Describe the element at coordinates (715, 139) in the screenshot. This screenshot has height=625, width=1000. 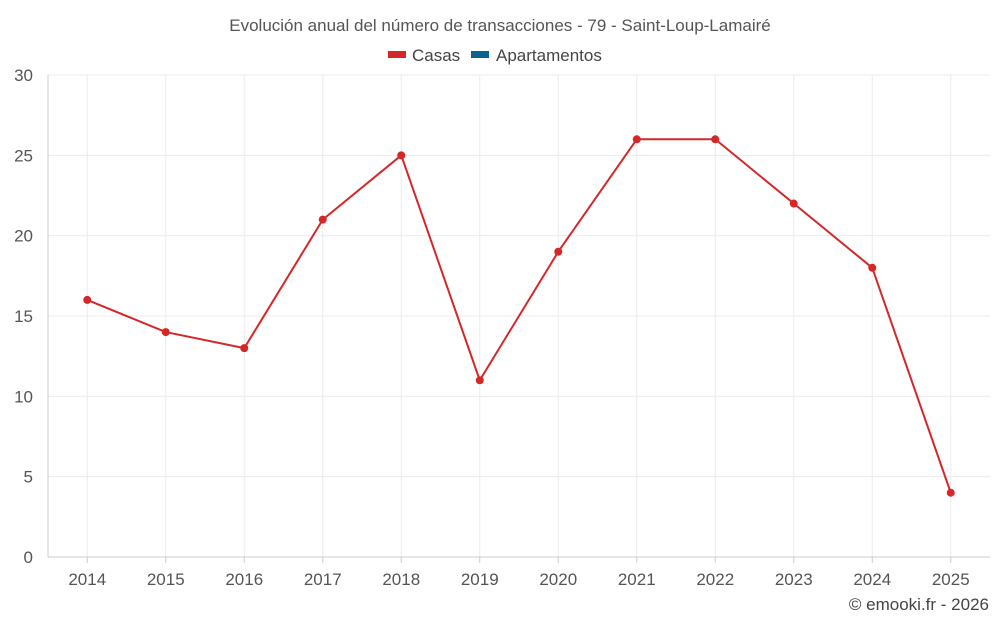
I see `data-point-casas-2022` at that location.